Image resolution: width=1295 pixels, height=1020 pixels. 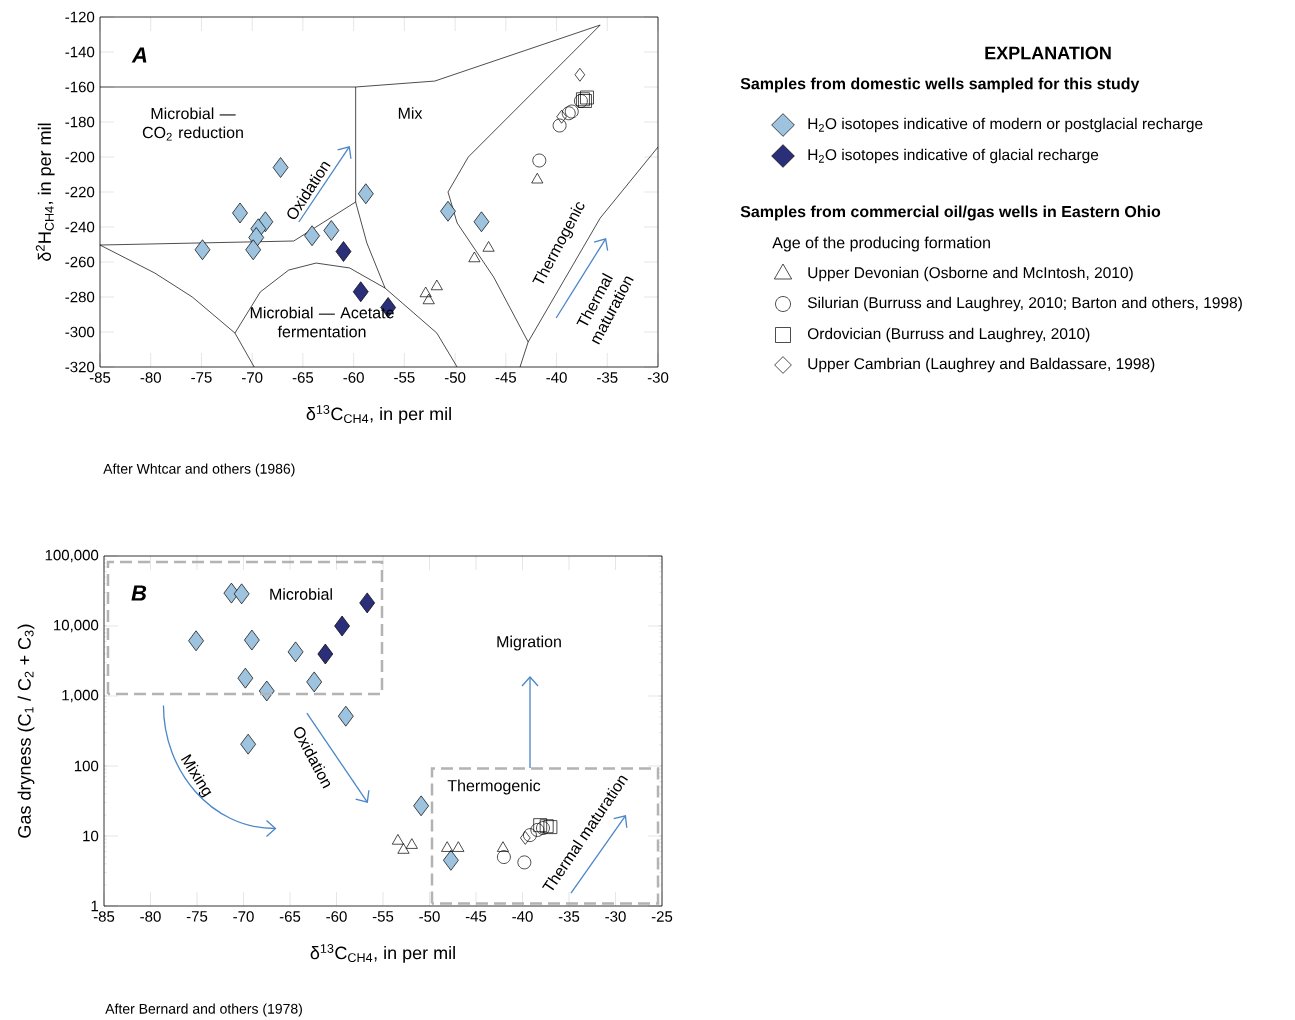 I want to click on legend-title: EXPLANATION, so click(x=1048, y=53).